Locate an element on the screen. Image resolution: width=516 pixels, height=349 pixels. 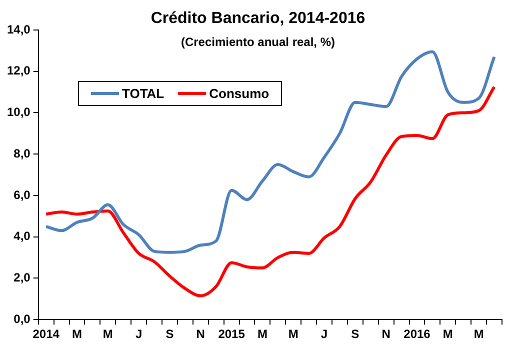
y-tick-label: 8,0 is located at coordinates (22, 153).